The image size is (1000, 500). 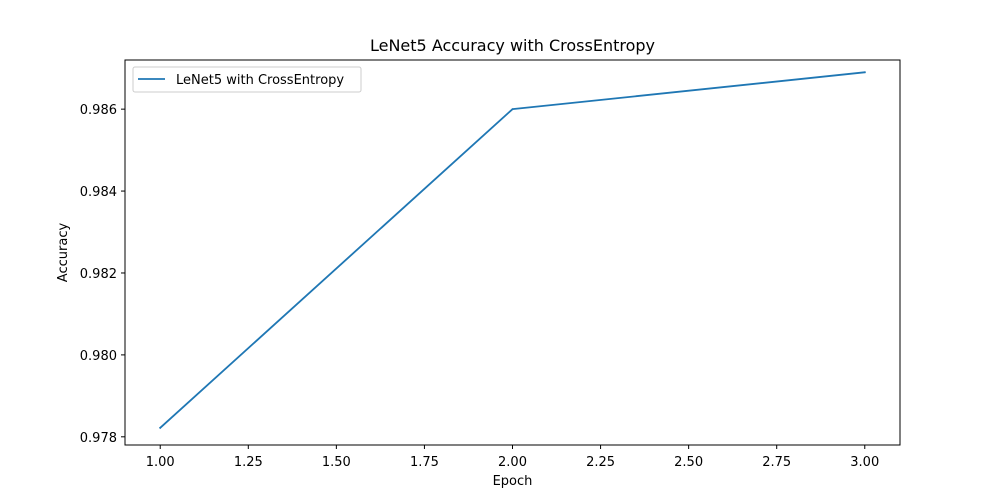 I want to click on y-tick-label: 0.982, so click(x=98, y=274).